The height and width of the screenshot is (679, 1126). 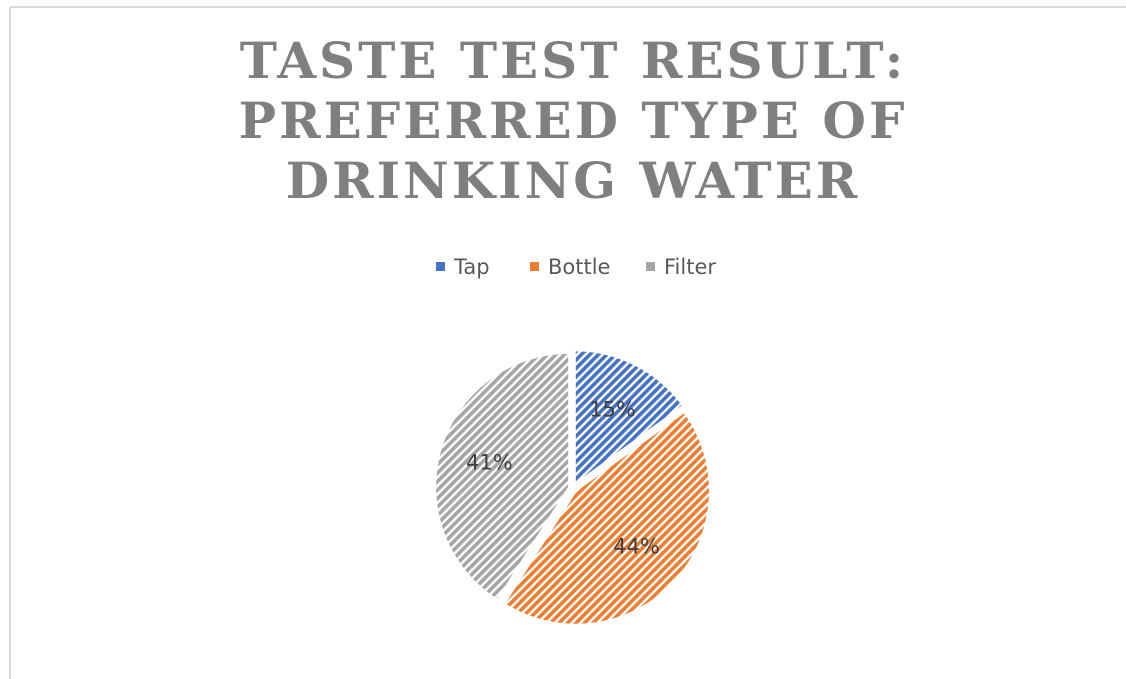 I want to click on data-label: 44%, so click(x=636, y=547).